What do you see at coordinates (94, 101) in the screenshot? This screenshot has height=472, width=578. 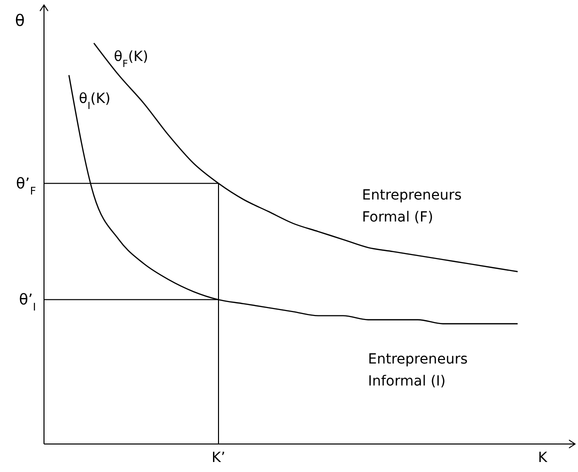 I see `series-label: θ$_{I}$(K)` at bounding box center [94, 101].